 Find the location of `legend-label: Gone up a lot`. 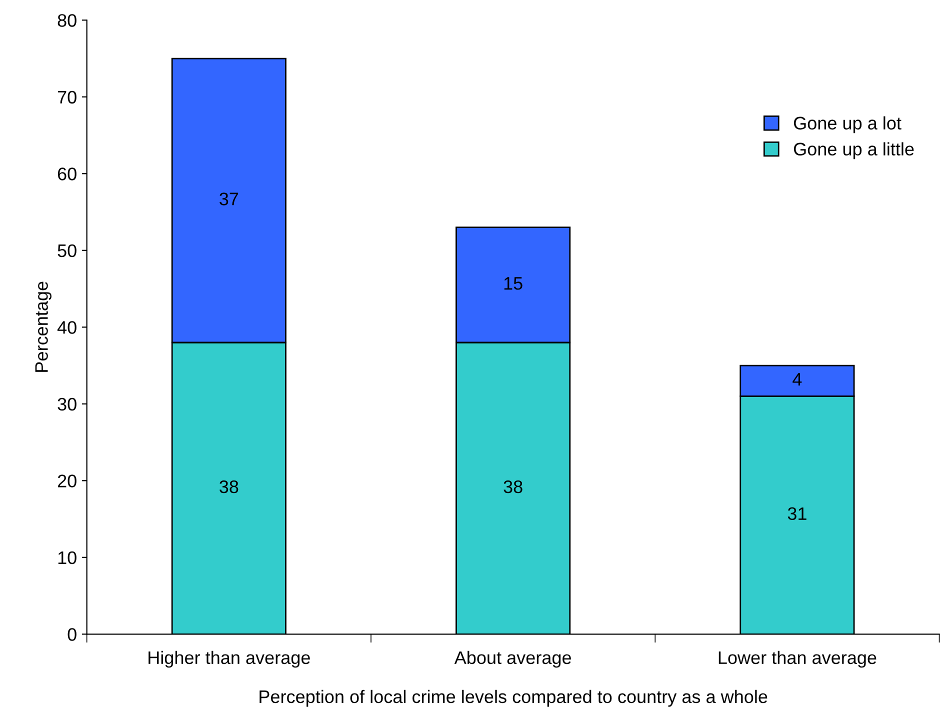

legend-label: Gone up a lot is located at coordinates (848, 125).